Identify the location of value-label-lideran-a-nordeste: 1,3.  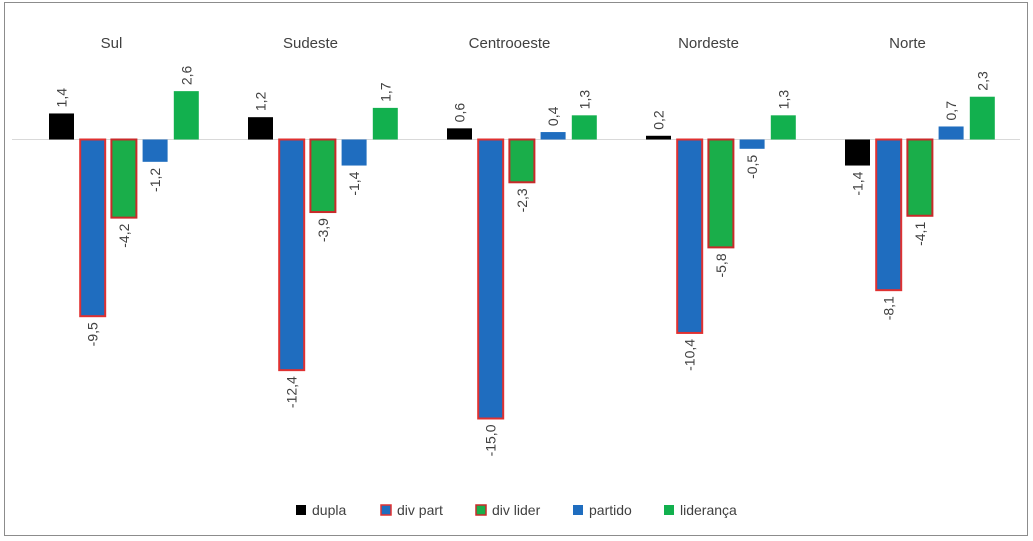
(783, 100).